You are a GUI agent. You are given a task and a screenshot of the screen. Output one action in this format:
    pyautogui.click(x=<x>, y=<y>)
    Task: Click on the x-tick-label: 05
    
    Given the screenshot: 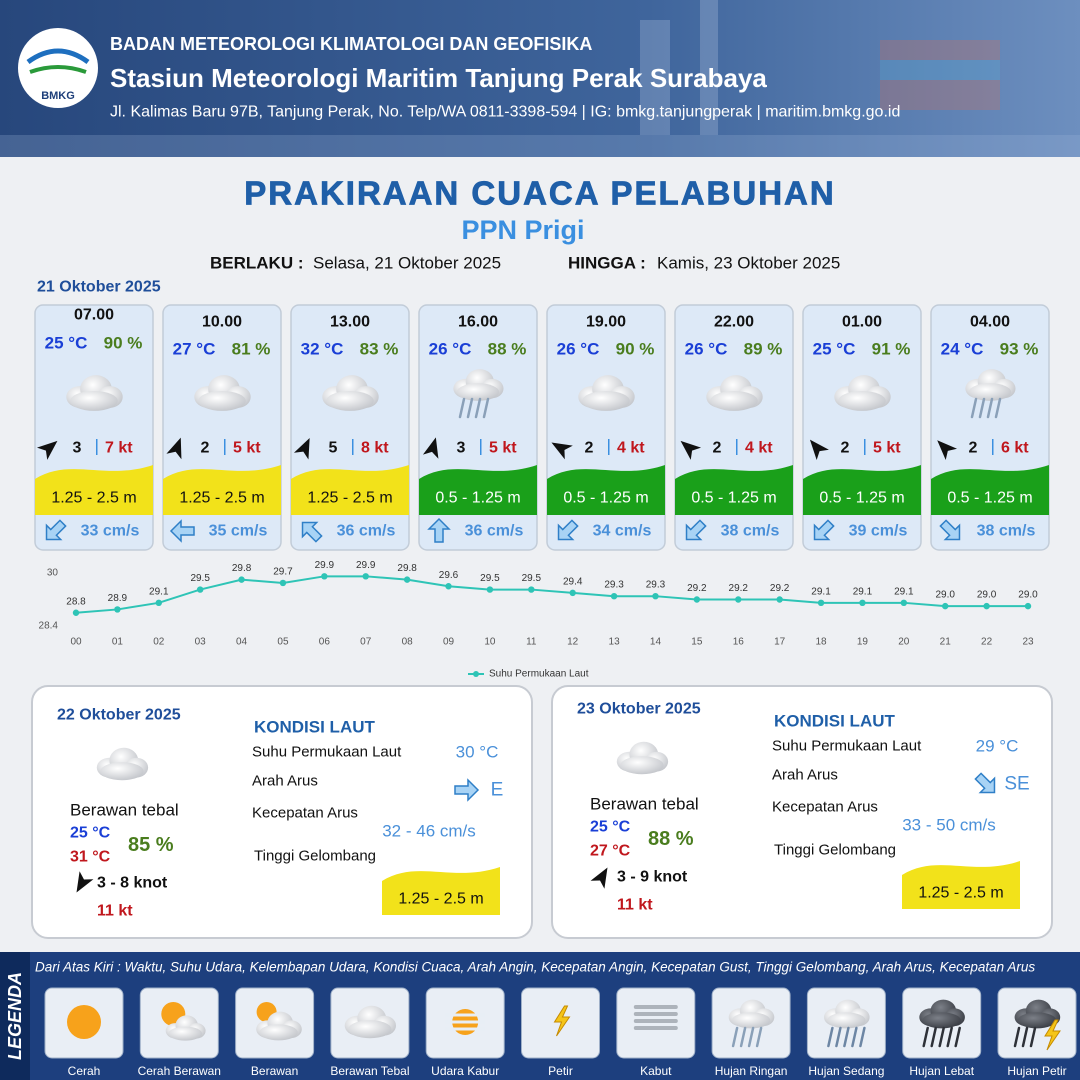 What is the action you would take?
    pyautogui.click(x=283, y=642)
    